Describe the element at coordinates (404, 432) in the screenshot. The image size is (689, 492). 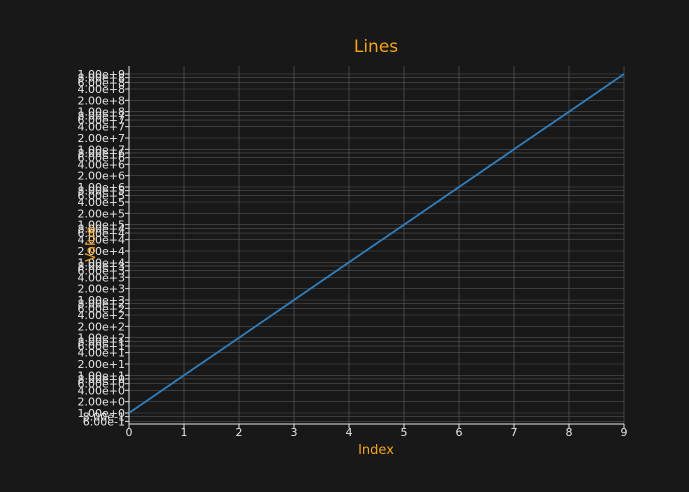
I see `x-tick-label: 5` at that location.